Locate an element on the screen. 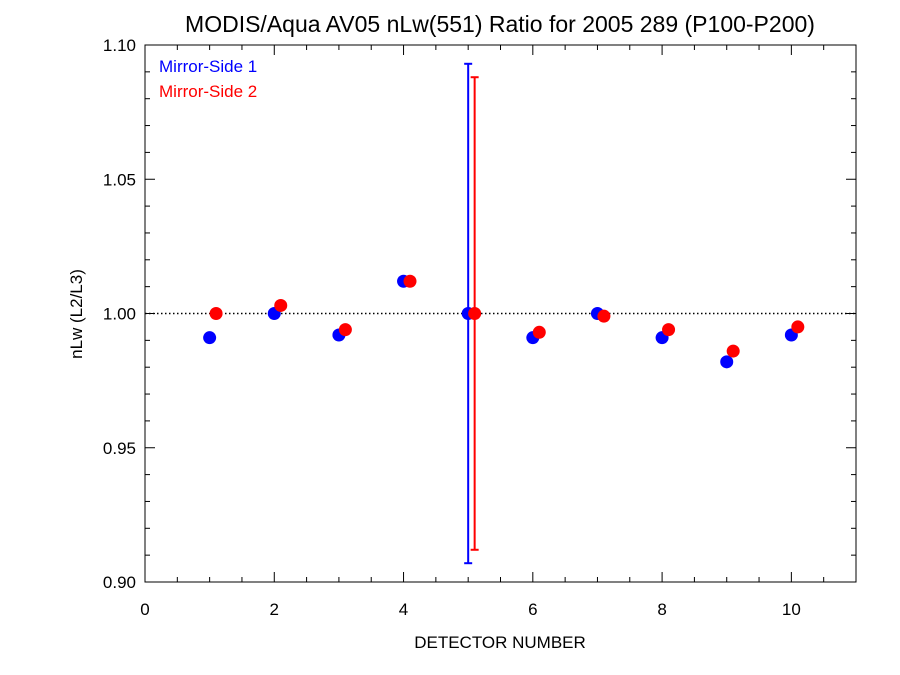  y-tick-label: 1.10 is located at coordinates (119, 45).